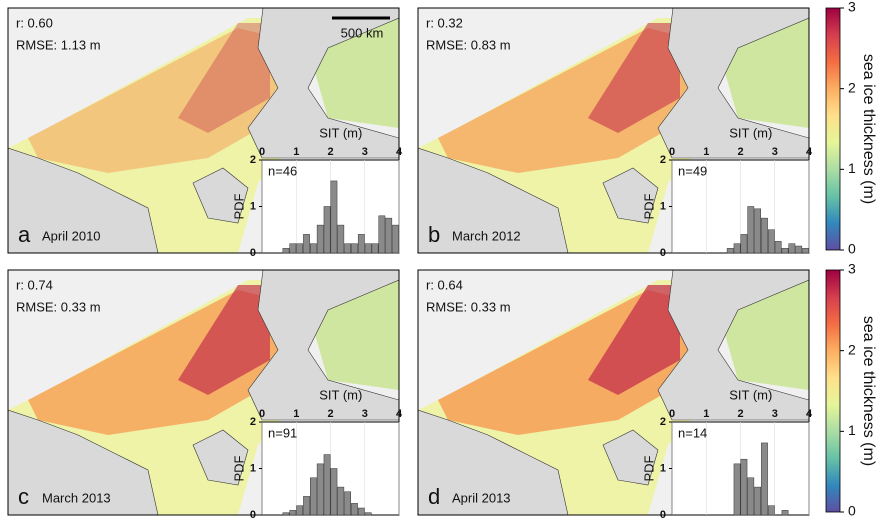 This screenshot has width=887, height=521. What do you see at coordinates (444, 22) in the screenshot?
I see `r-value: r: 0.32` at bounding box center [444, 22].